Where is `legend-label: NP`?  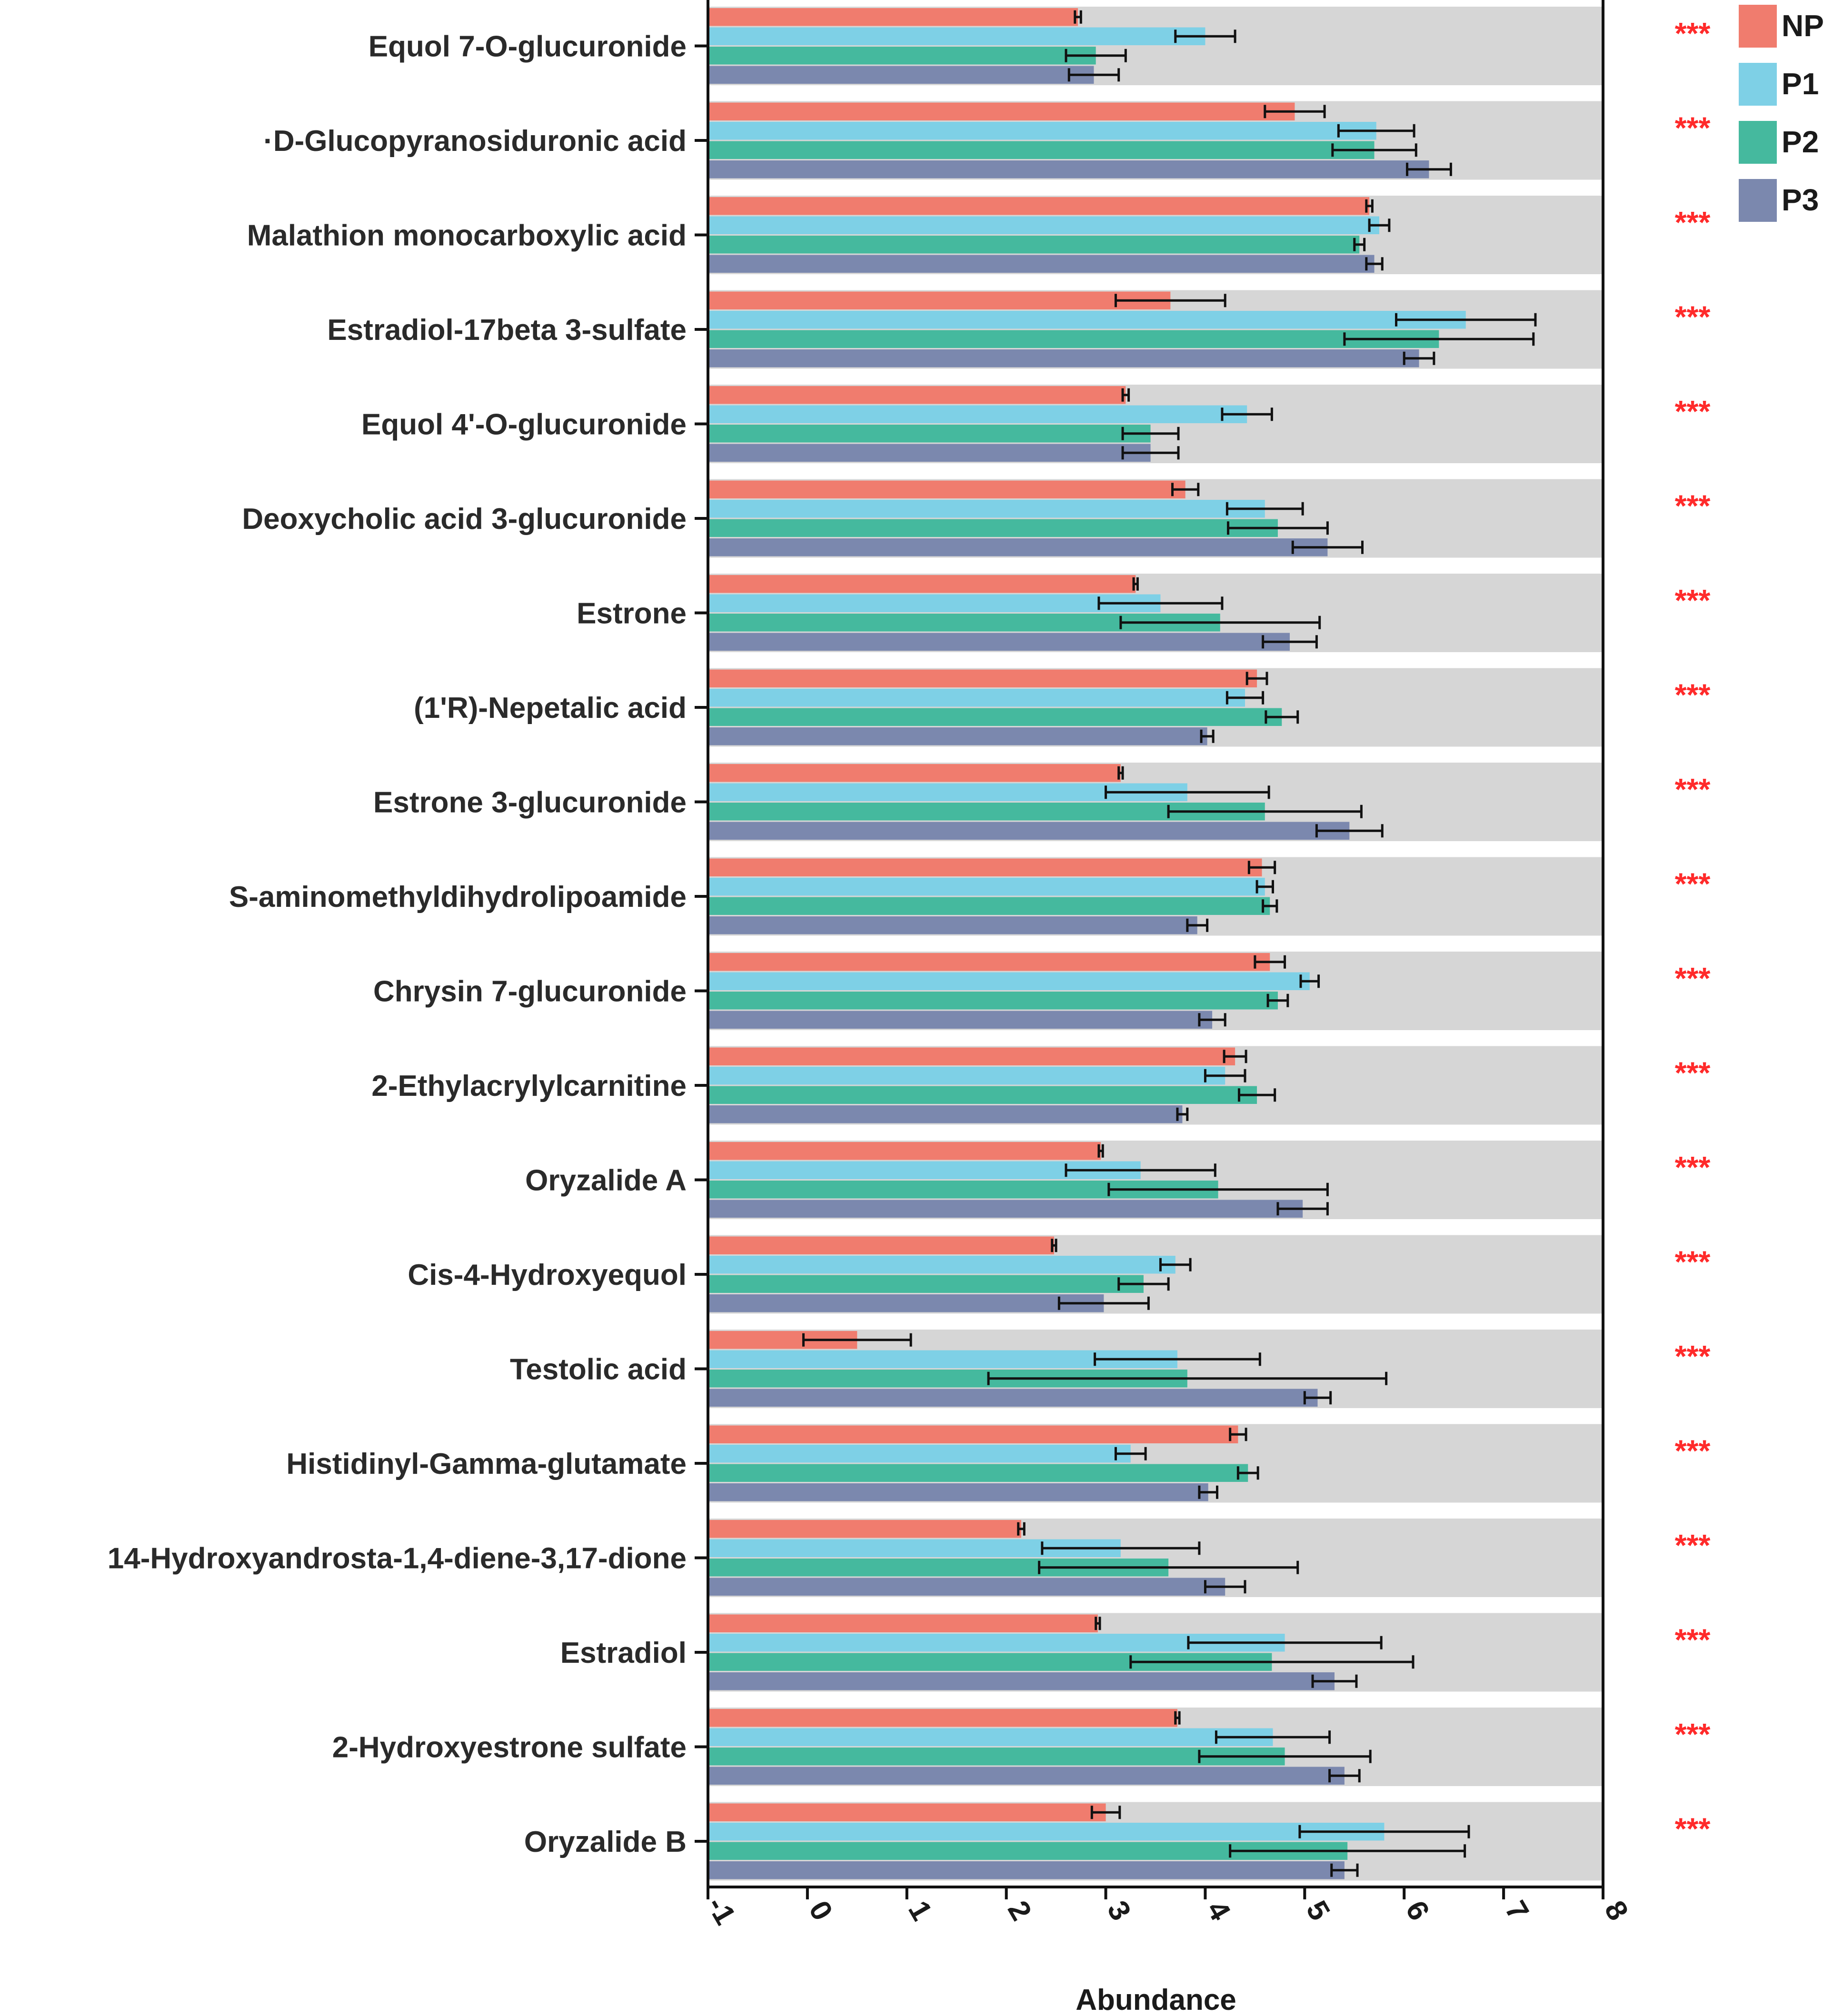
legend-label: NP is located at coordinates (1803, 26).